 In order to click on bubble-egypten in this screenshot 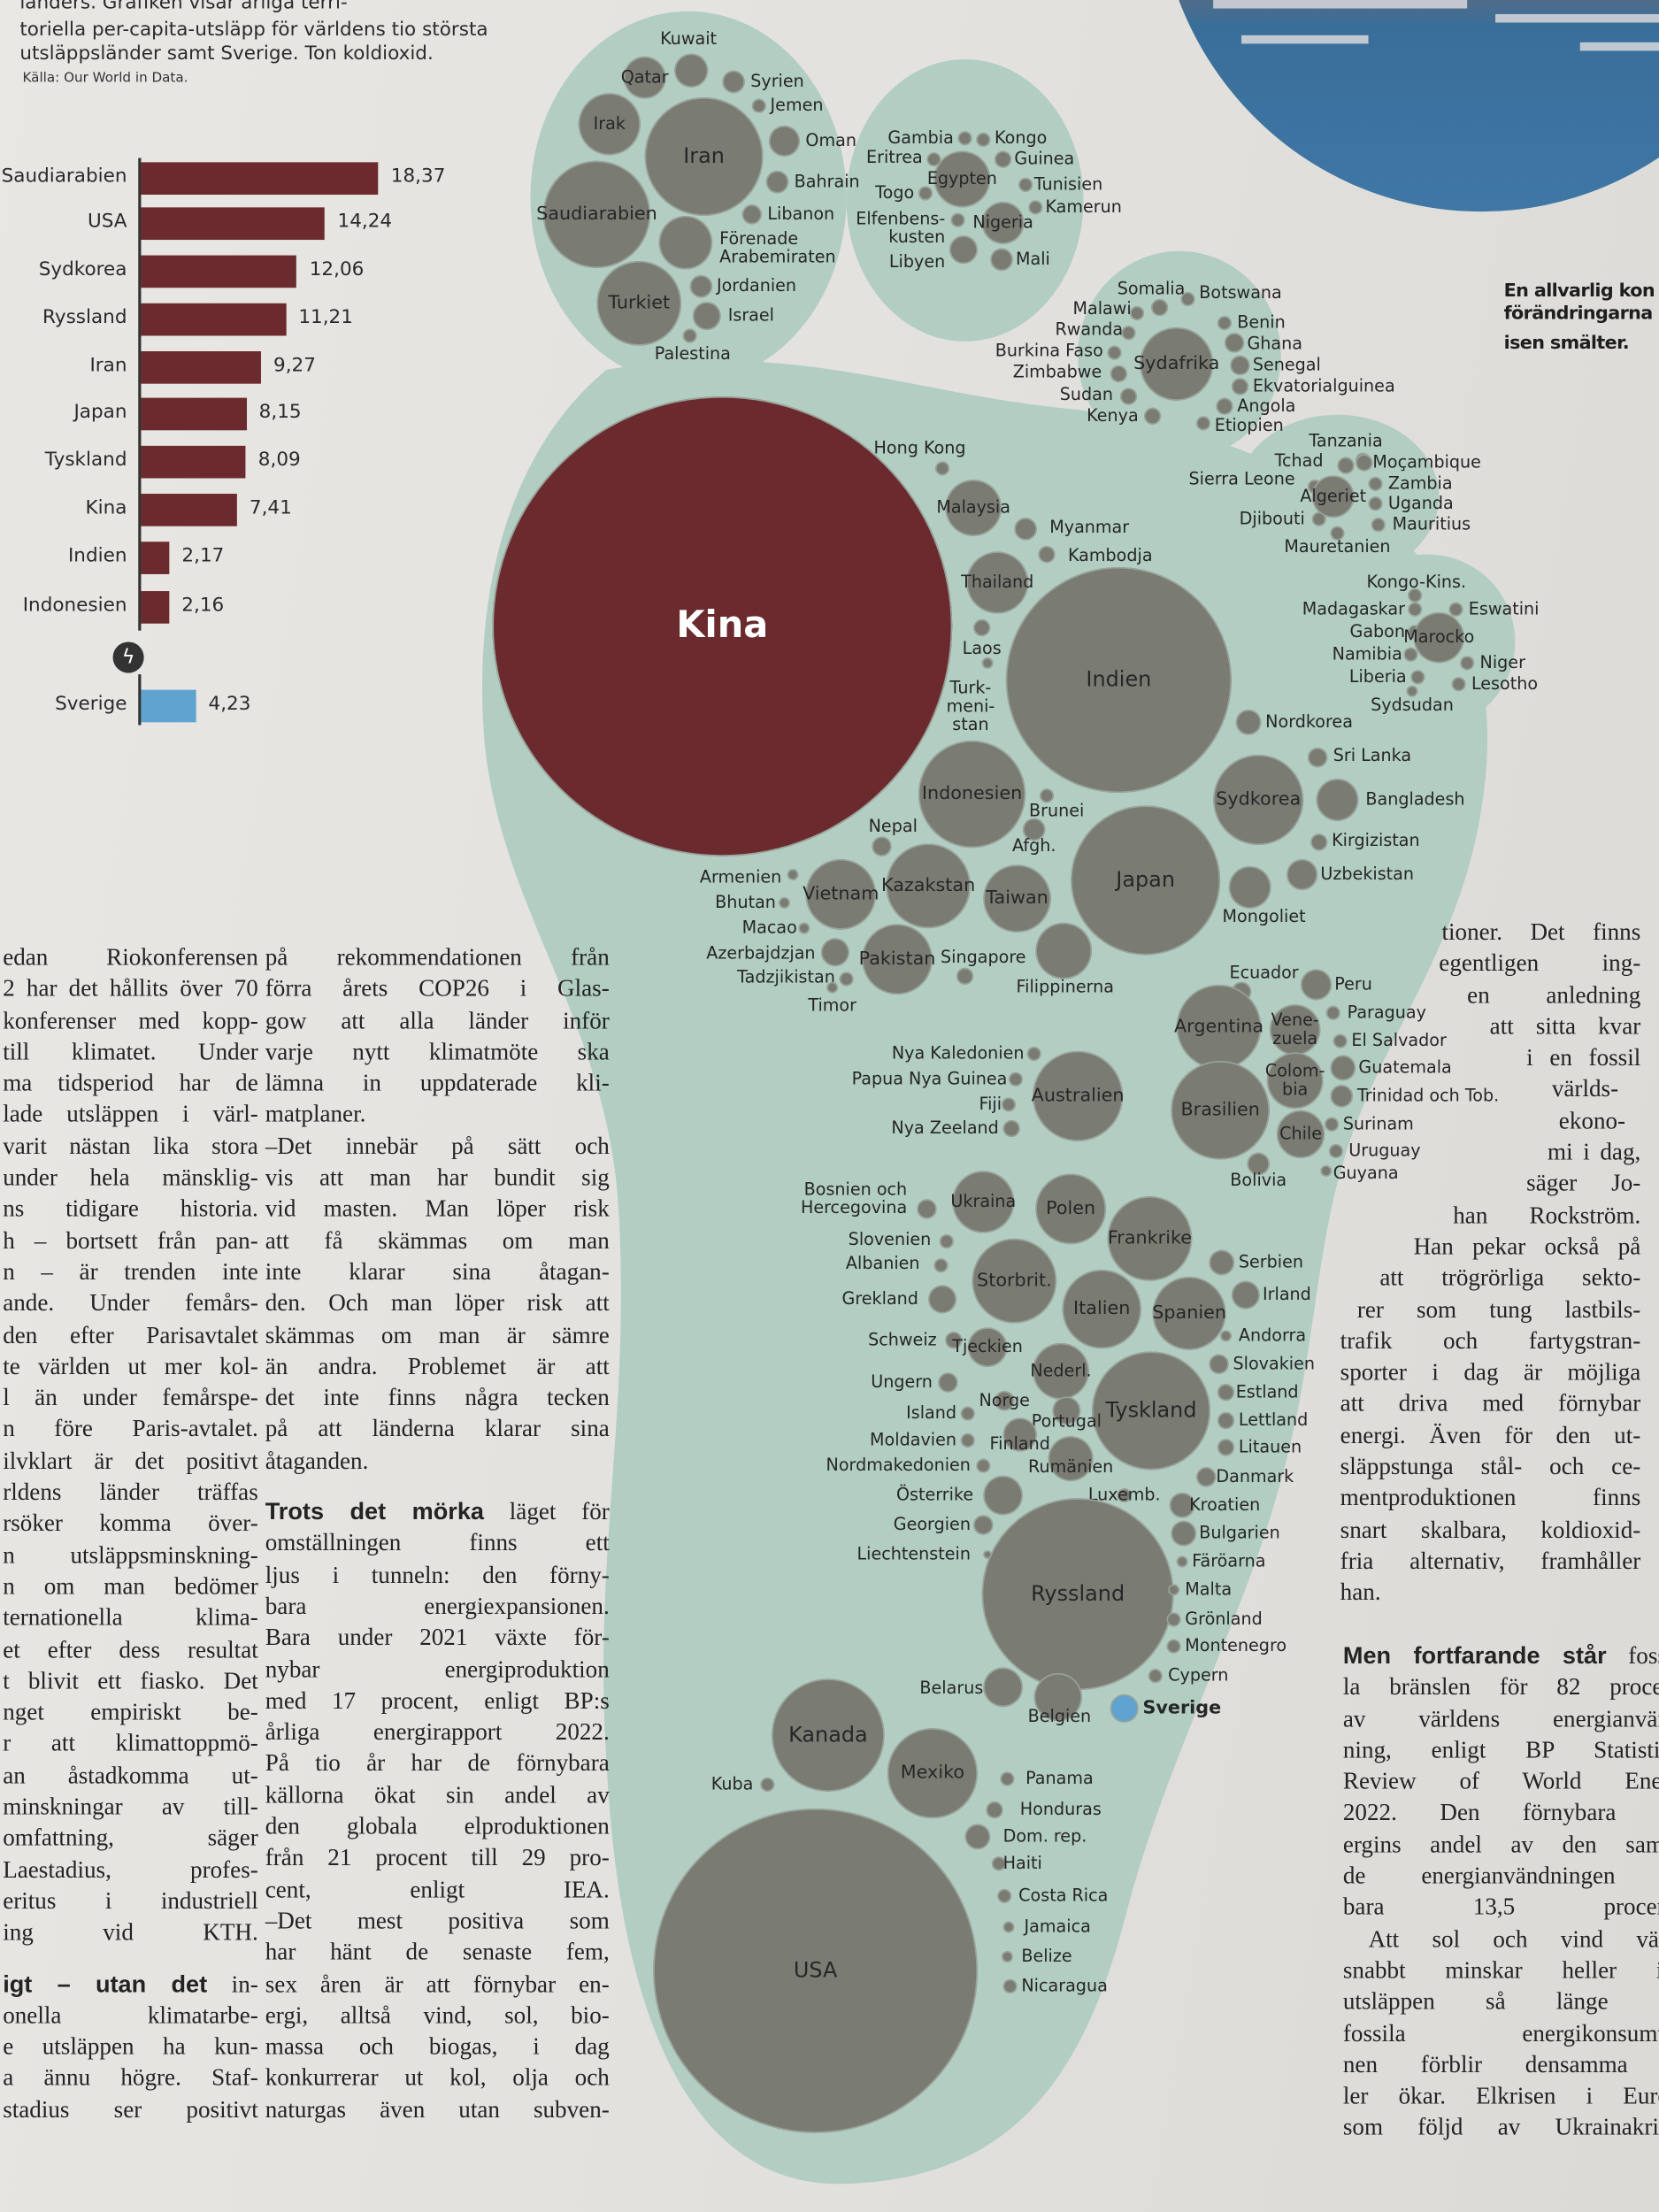, I will do `click(962, 179)`.